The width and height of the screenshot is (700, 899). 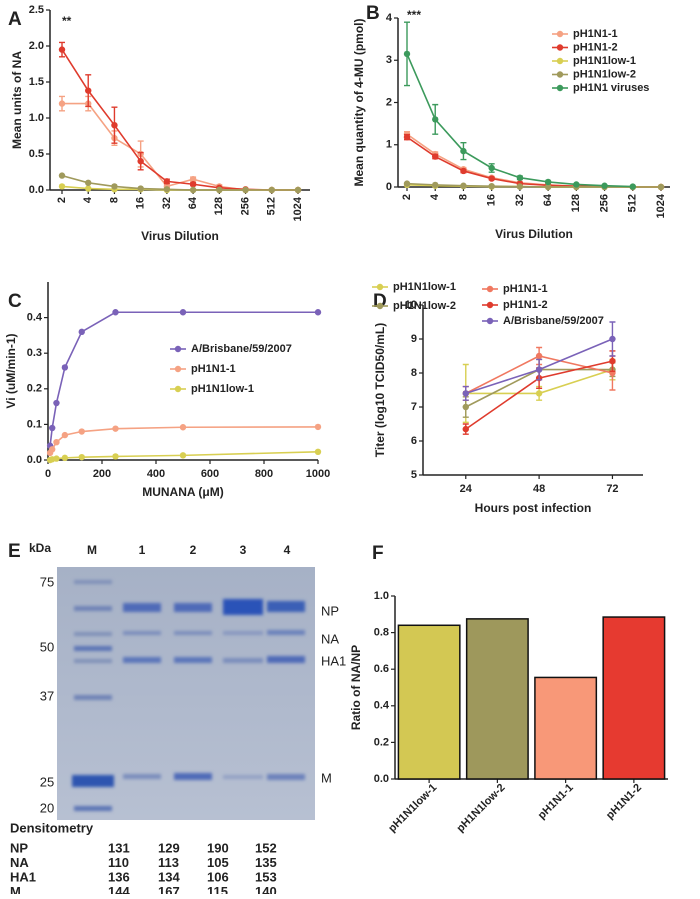 What do you see at coordinates (595, 47) in the screenshot?
I see `legend-label: pH1N1-2` at bounding box center [595, 47].